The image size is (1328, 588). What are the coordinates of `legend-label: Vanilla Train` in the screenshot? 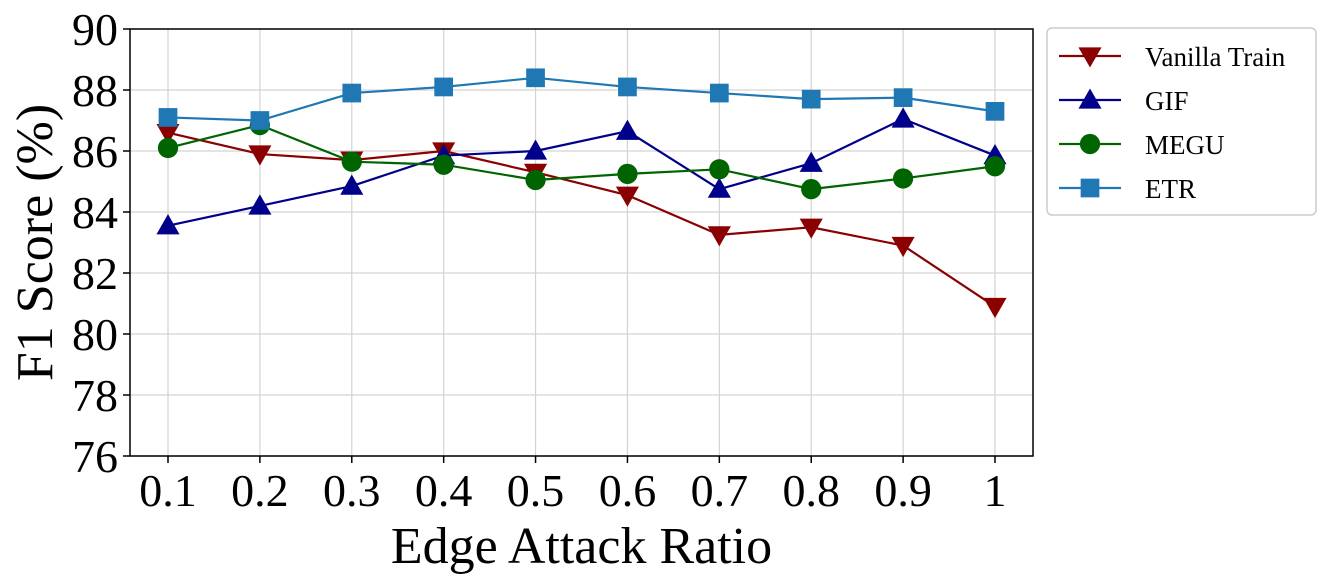 It's located at (1215, 57).